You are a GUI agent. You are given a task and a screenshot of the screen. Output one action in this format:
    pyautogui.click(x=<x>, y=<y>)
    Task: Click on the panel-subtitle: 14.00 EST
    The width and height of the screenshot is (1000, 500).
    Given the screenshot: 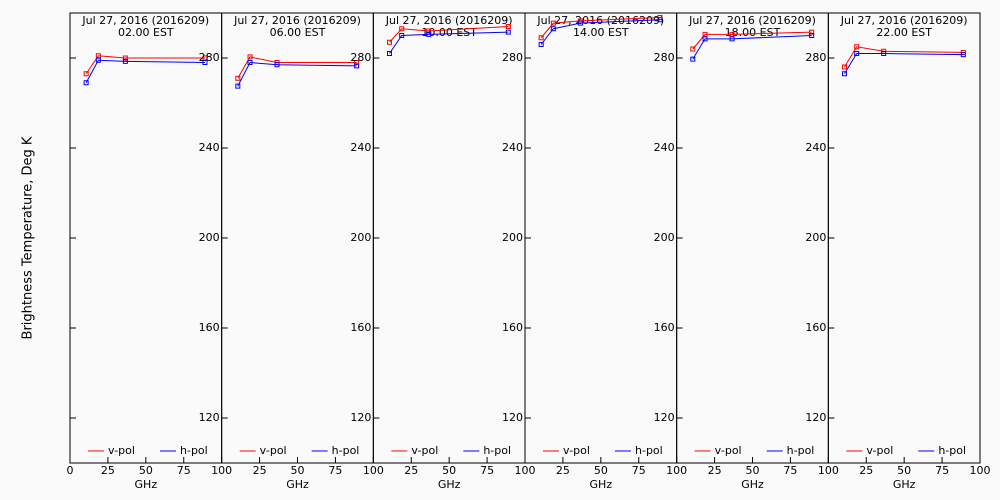 What is the action you would take?
    pyautogui.click(x=601, y=32)
    